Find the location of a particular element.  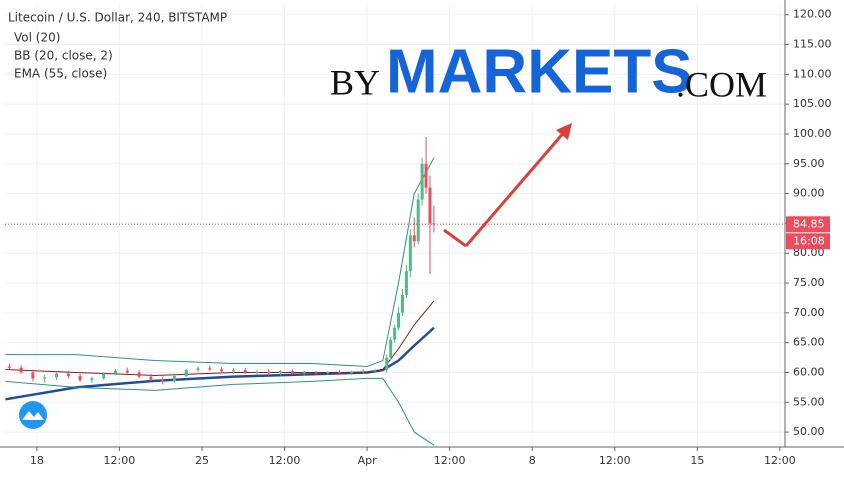

y-tick-label: 65.00 is located at coordinates (809, 342).